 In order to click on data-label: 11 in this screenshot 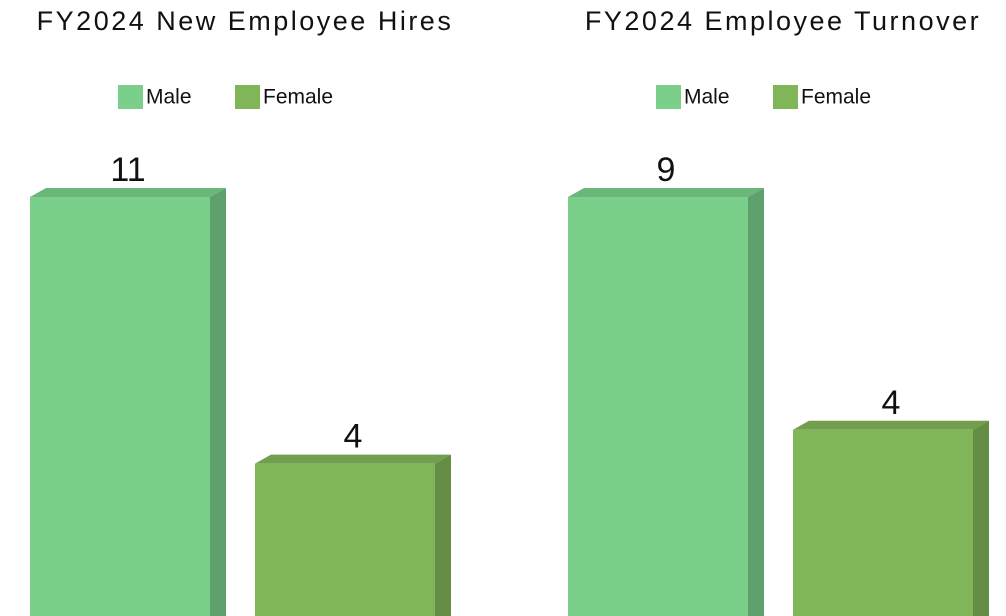, I will do `click(127, 170)`.